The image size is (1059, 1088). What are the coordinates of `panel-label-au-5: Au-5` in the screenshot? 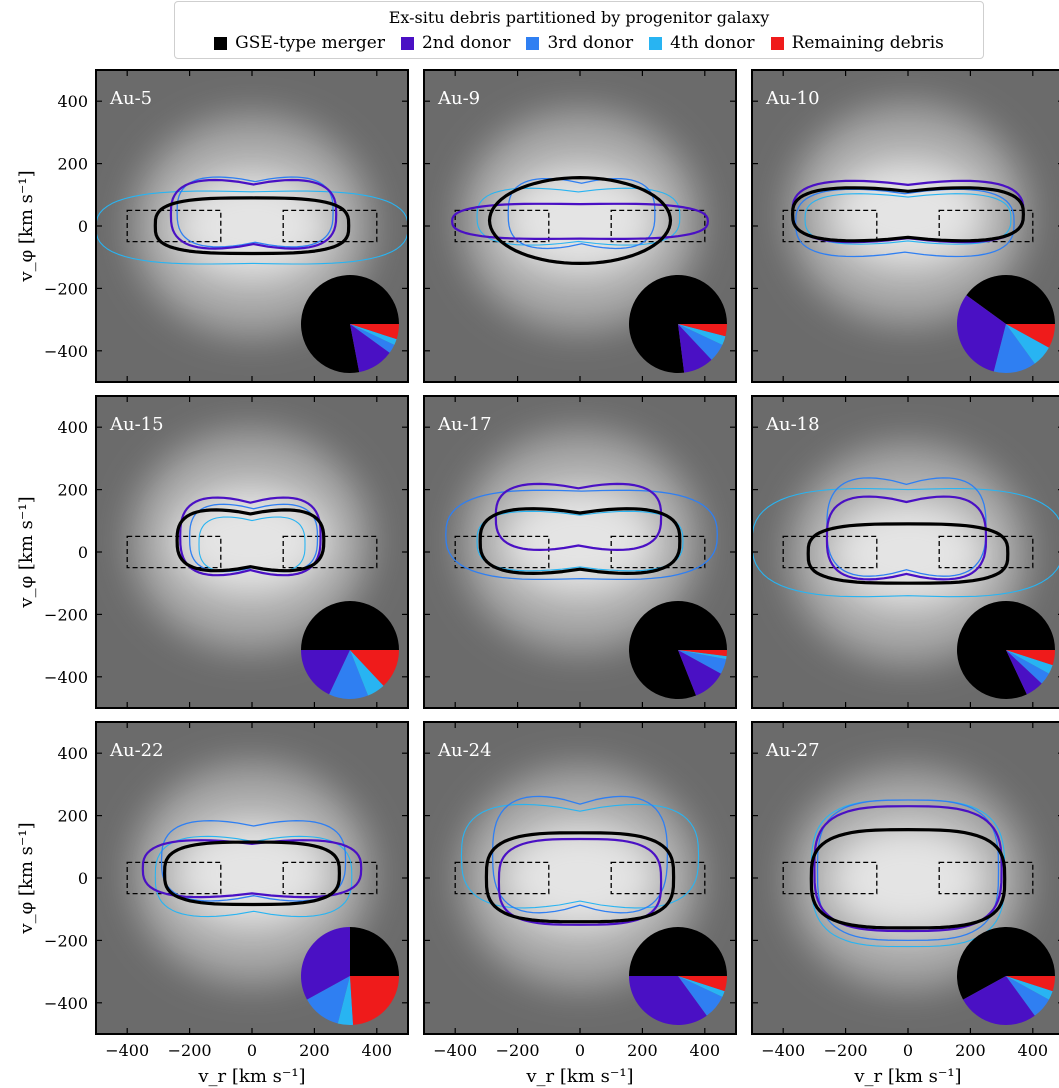 It's located at (130, 98).